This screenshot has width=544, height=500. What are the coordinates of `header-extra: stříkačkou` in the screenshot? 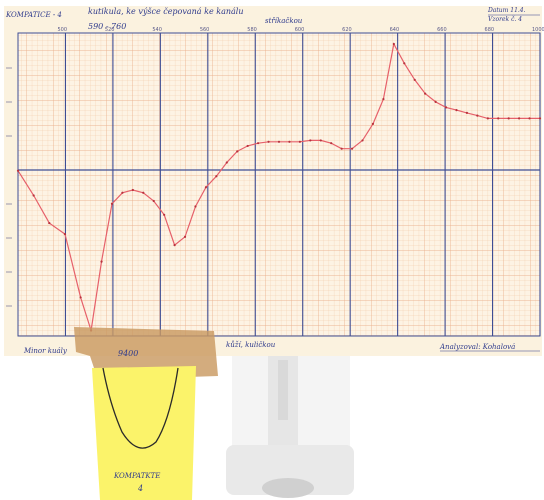 It's located at (284, 21).